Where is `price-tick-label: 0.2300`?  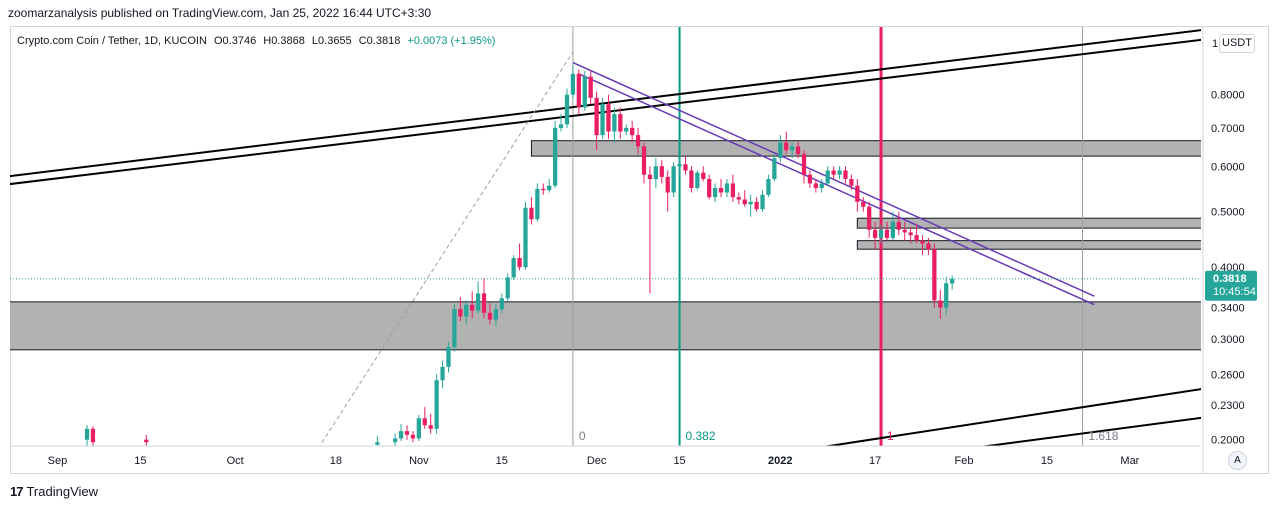
price-tick-label: 0.2300 is located at coordinates (1228, 406).